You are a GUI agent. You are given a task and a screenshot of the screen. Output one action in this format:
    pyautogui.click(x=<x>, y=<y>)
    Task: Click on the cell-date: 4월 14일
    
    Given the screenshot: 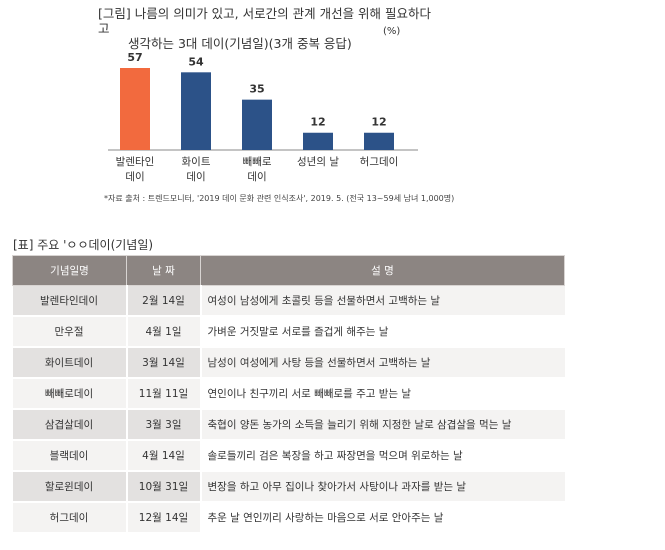 What is the action you would take?
    pyautogui.click(x=164, y=456)
    